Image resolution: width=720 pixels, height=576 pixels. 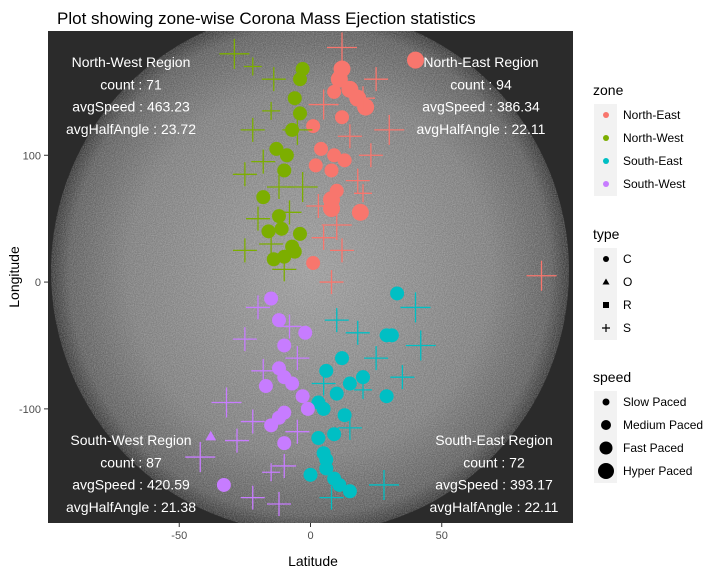 What do you see at coordinates (38, 283) in the screenshot?
I see `y-tick-label: 0` at bounding box center [38, 283].